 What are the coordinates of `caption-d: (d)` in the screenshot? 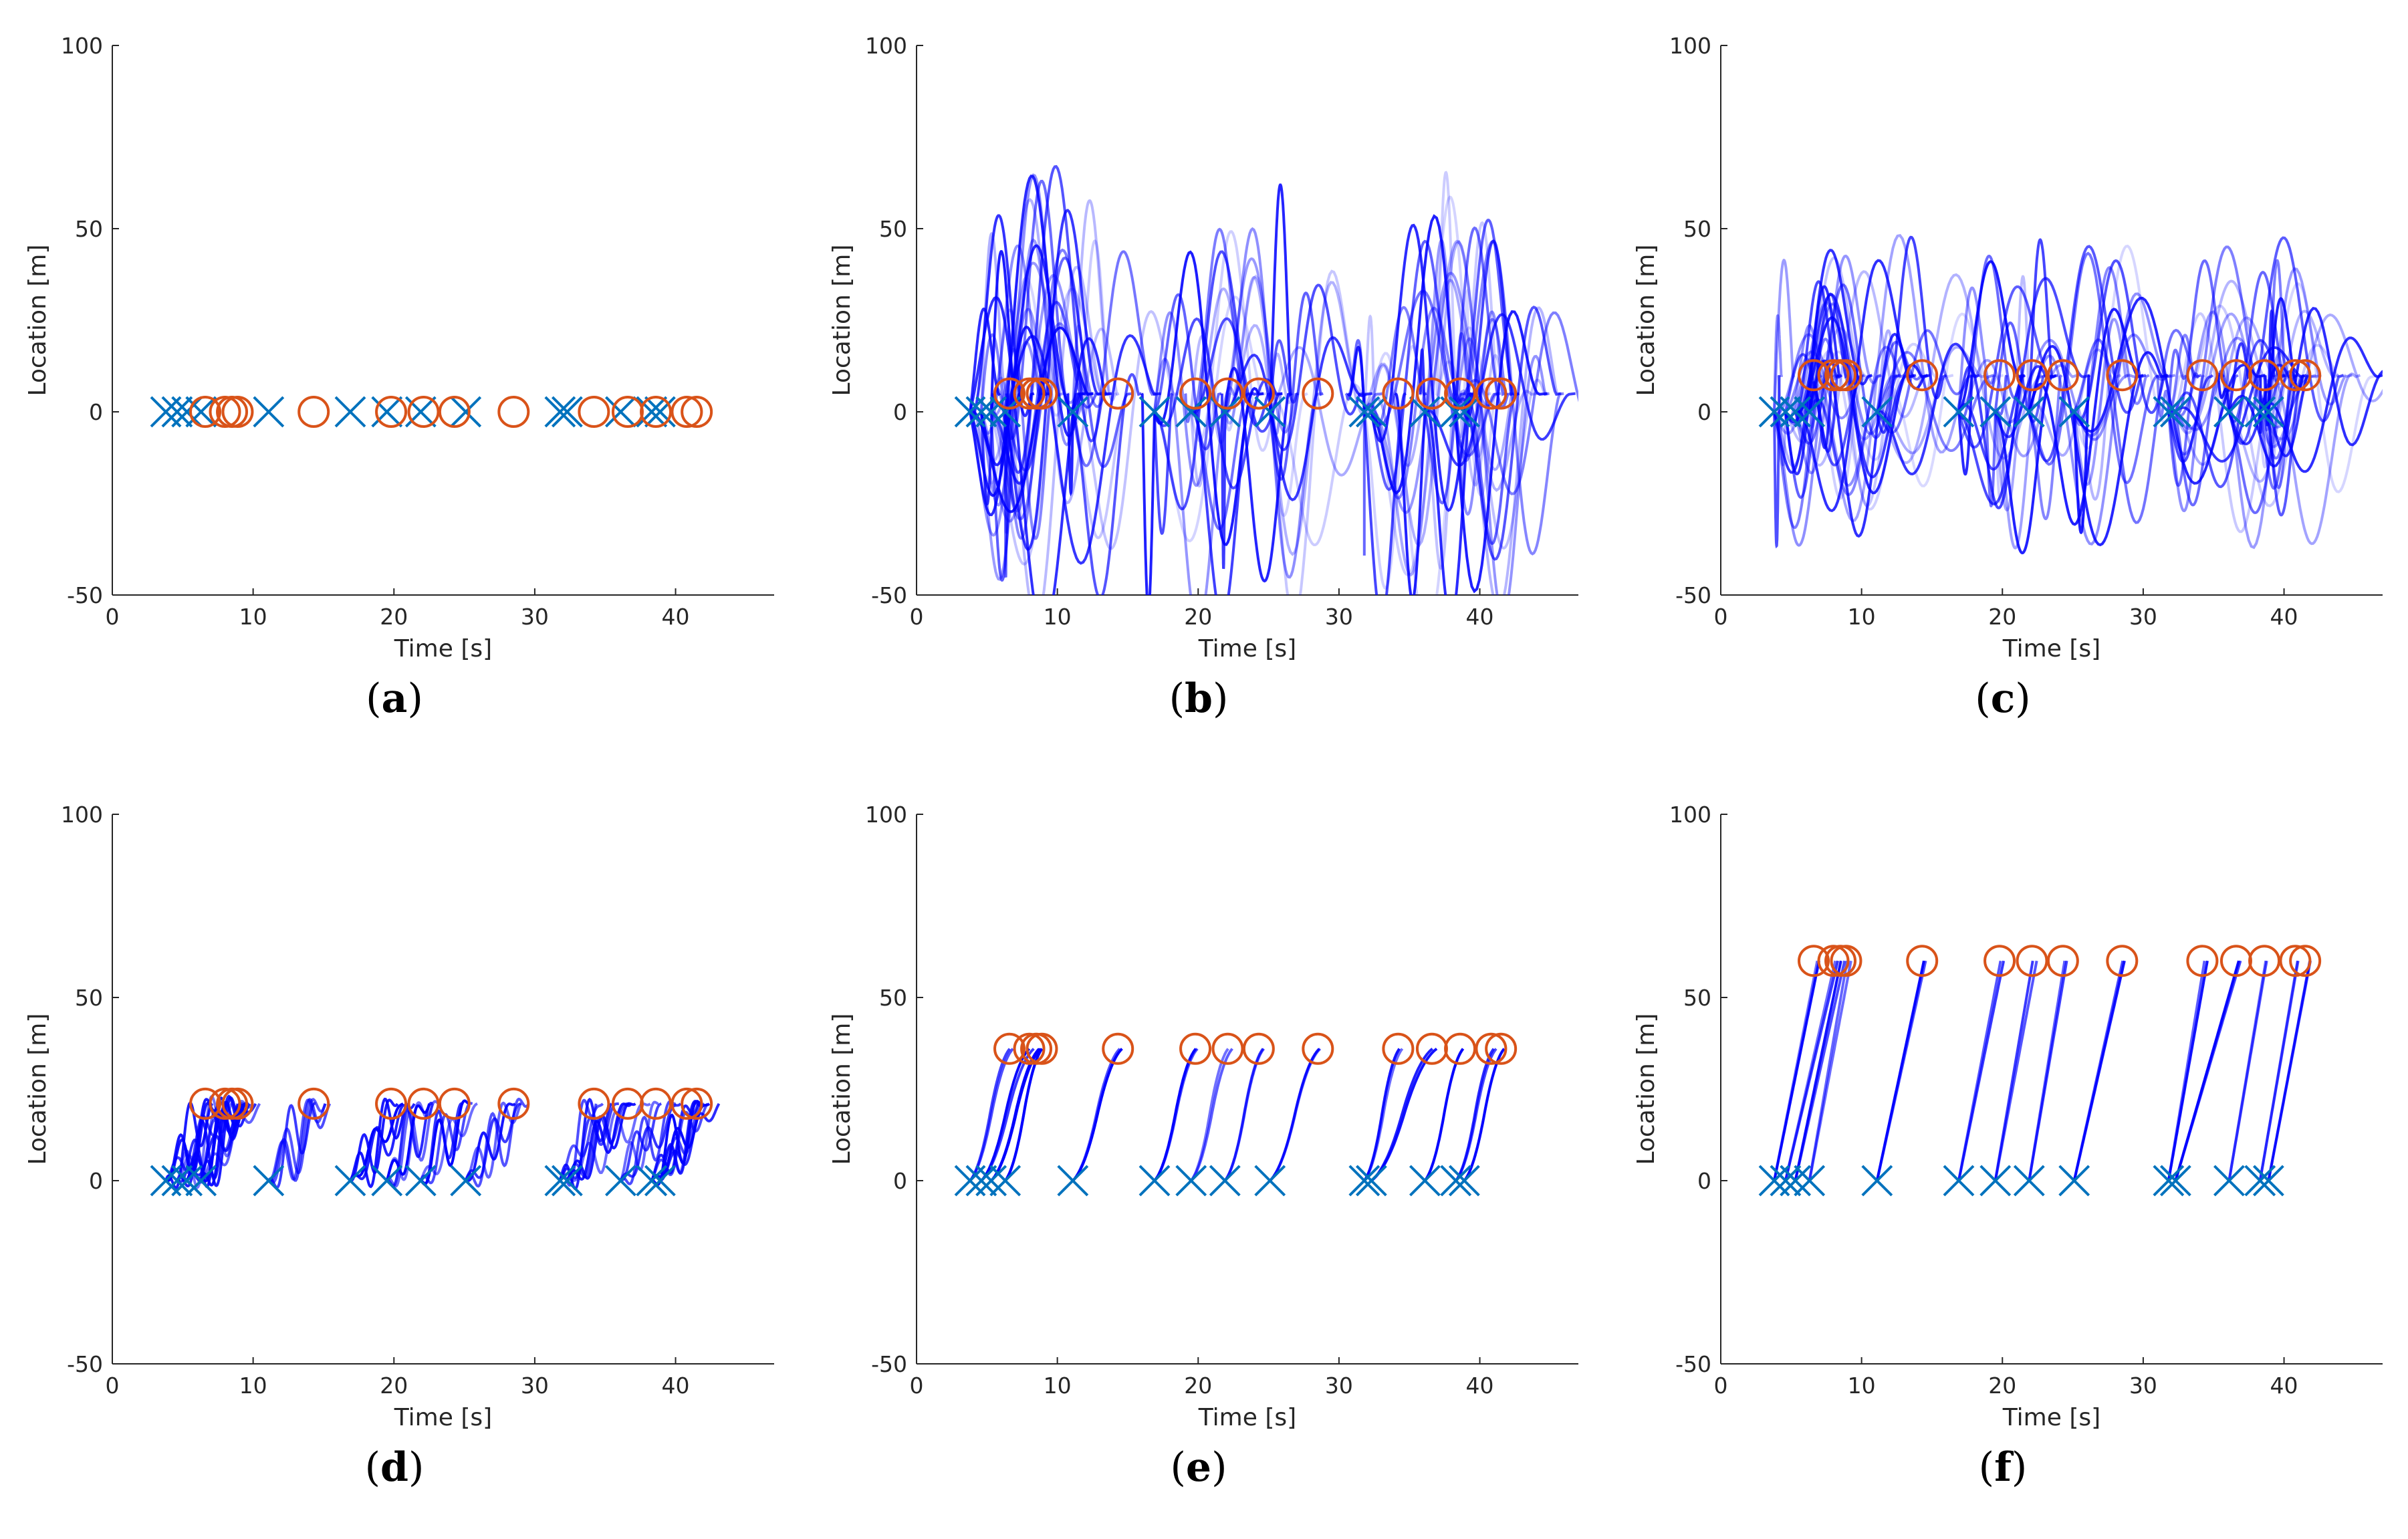 It's located at (394, 1467).